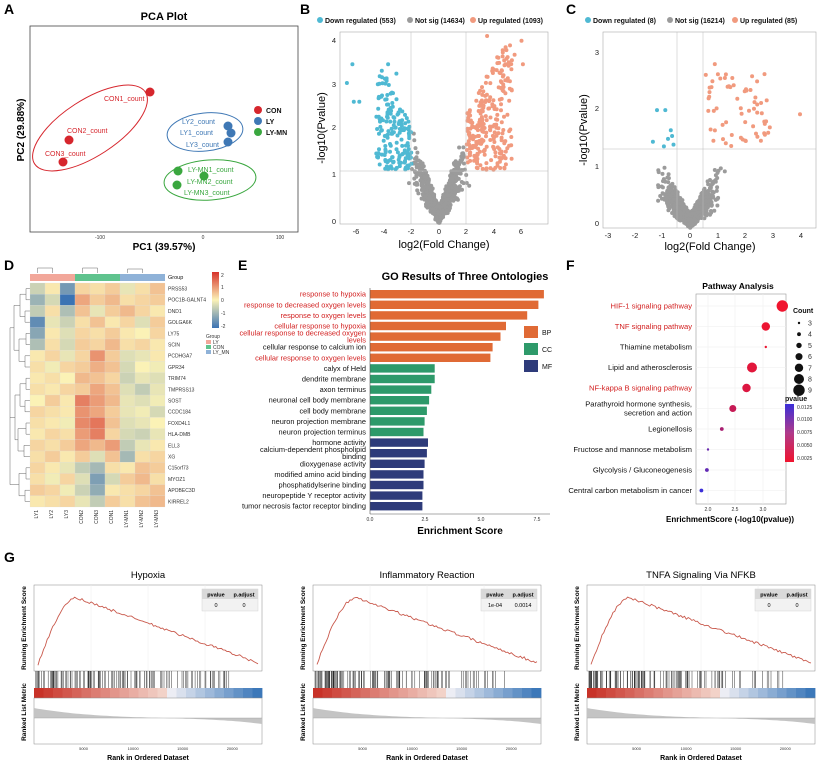 Image resolution: width=825 pixels, height=767 pixels. Describe the element at coordinates (803, 311) in the screenshot. I see `count-legend-title: Count` at that location.